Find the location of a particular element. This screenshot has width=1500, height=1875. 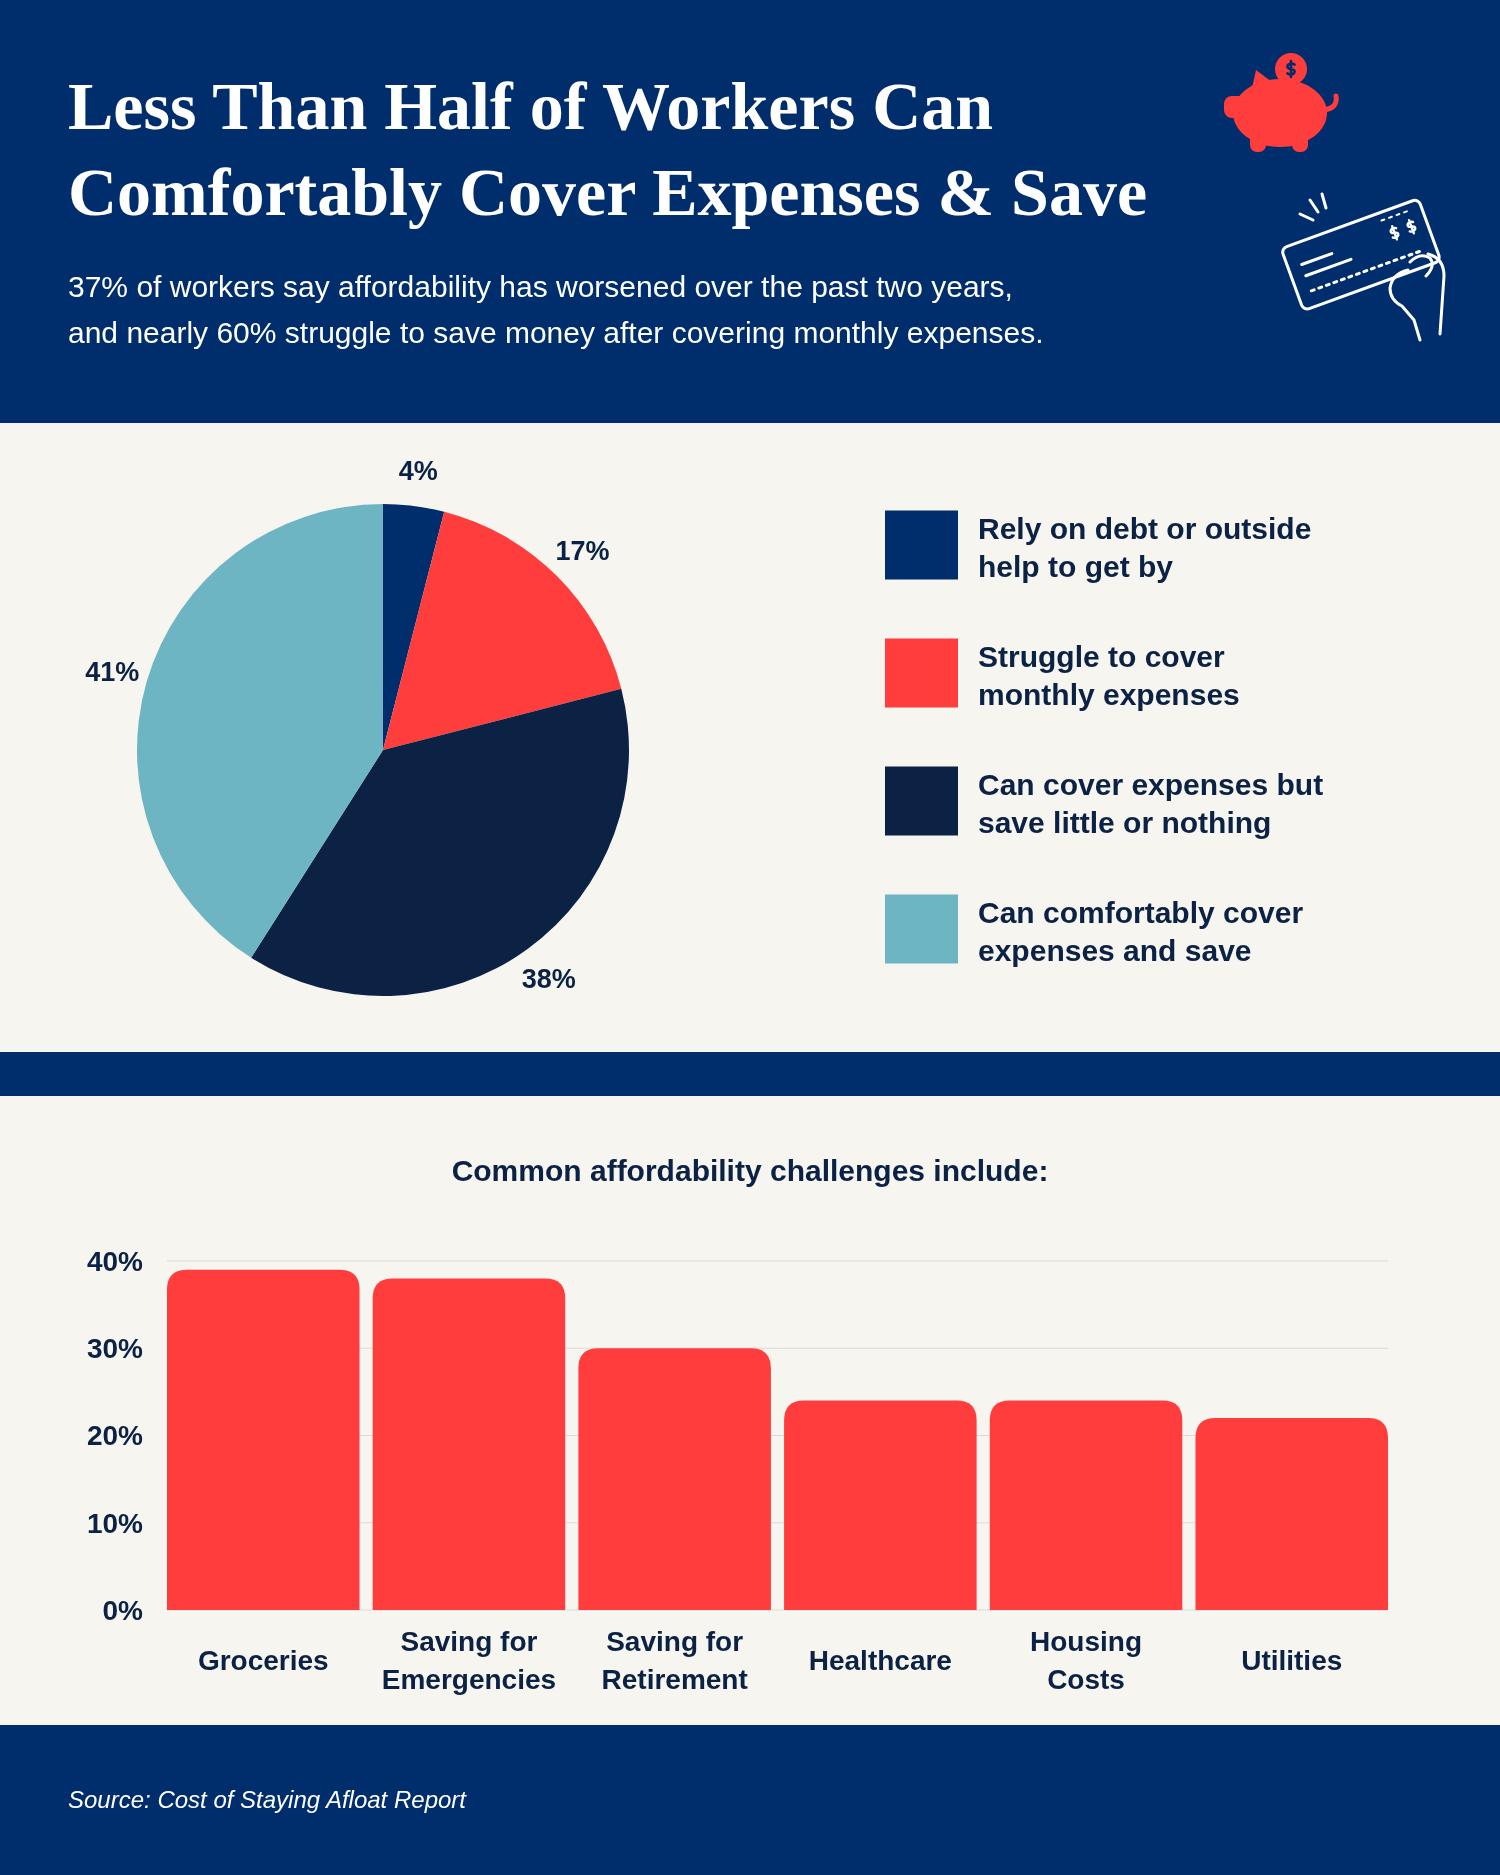

legend-label: Rely on debt or outside help to get by is located at coordinates (1145, 547).